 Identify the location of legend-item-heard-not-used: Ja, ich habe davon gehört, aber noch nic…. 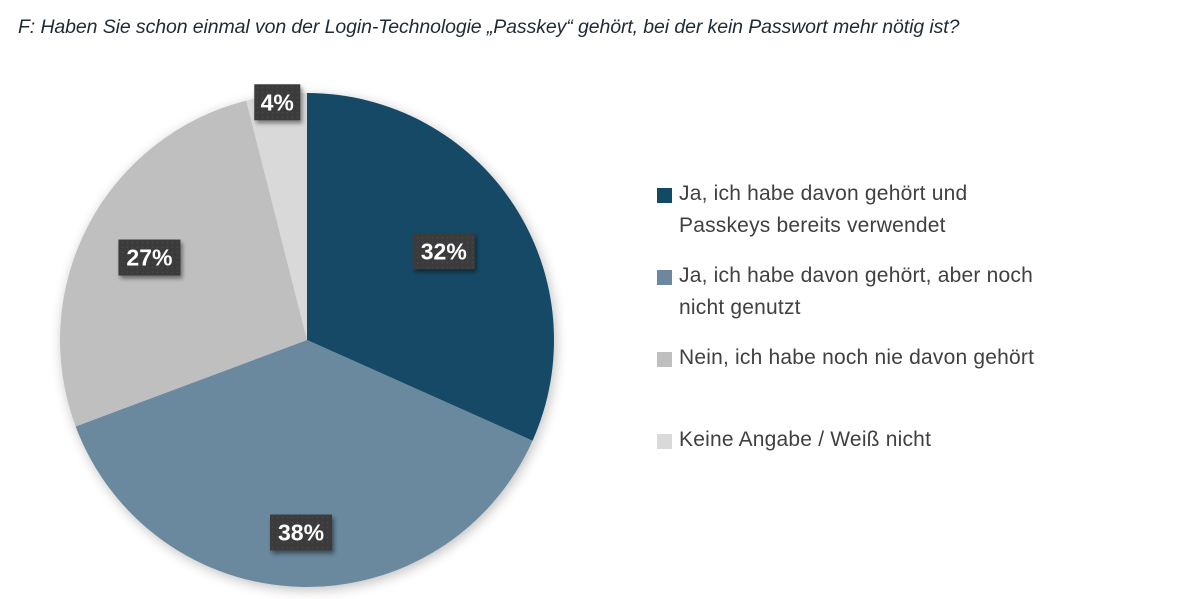
(845, 292).